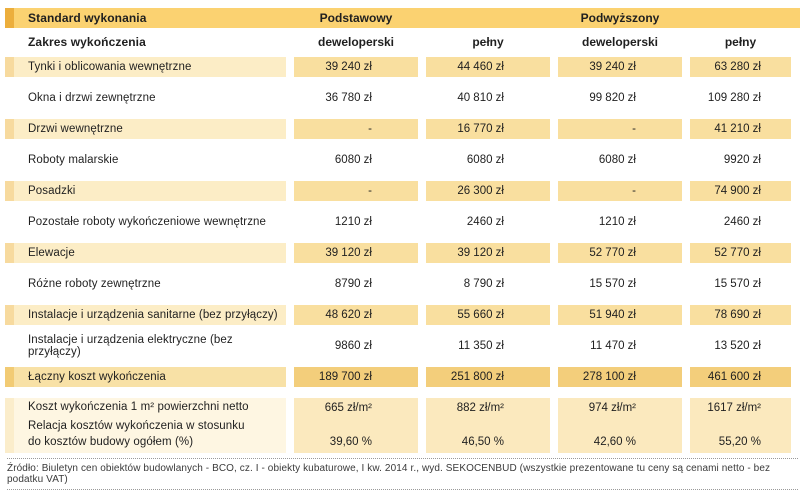  I want to click on row-value: 9860 zł, so click(356, 346).